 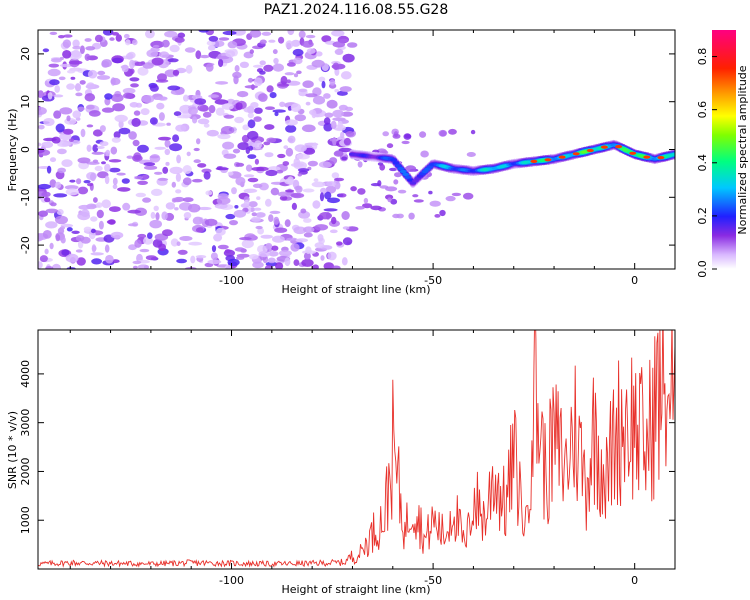 I want to click on heatmap-ridge-cell, so click(x=401, y=169).